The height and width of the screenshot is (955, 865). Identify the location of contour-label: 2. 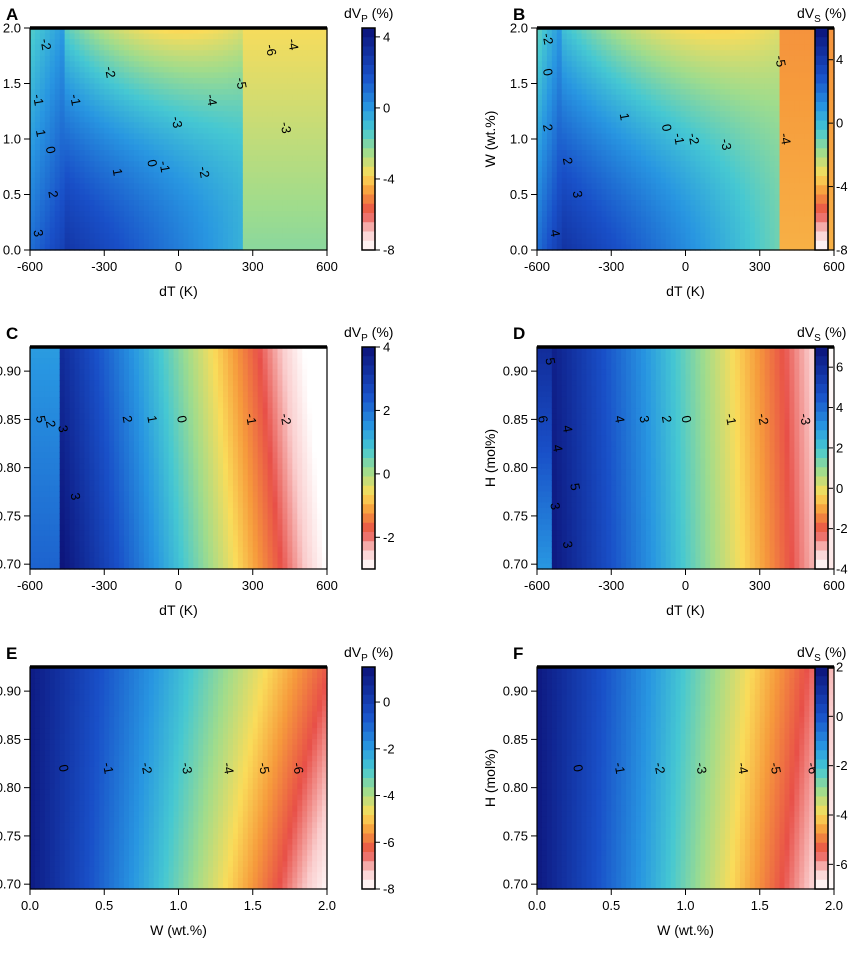
(53, 194).